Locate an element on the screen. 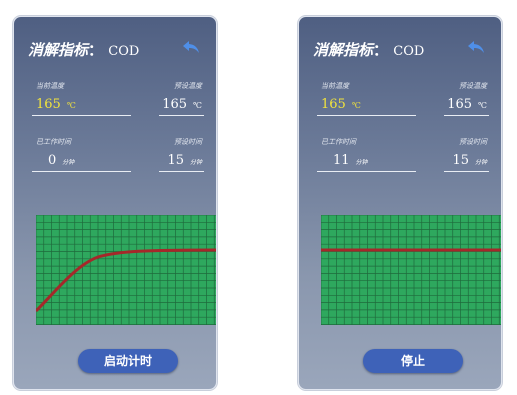 The height and width of the screenshot is (395, 517). stop-button: 停止 is located at coordinates (413, 361).